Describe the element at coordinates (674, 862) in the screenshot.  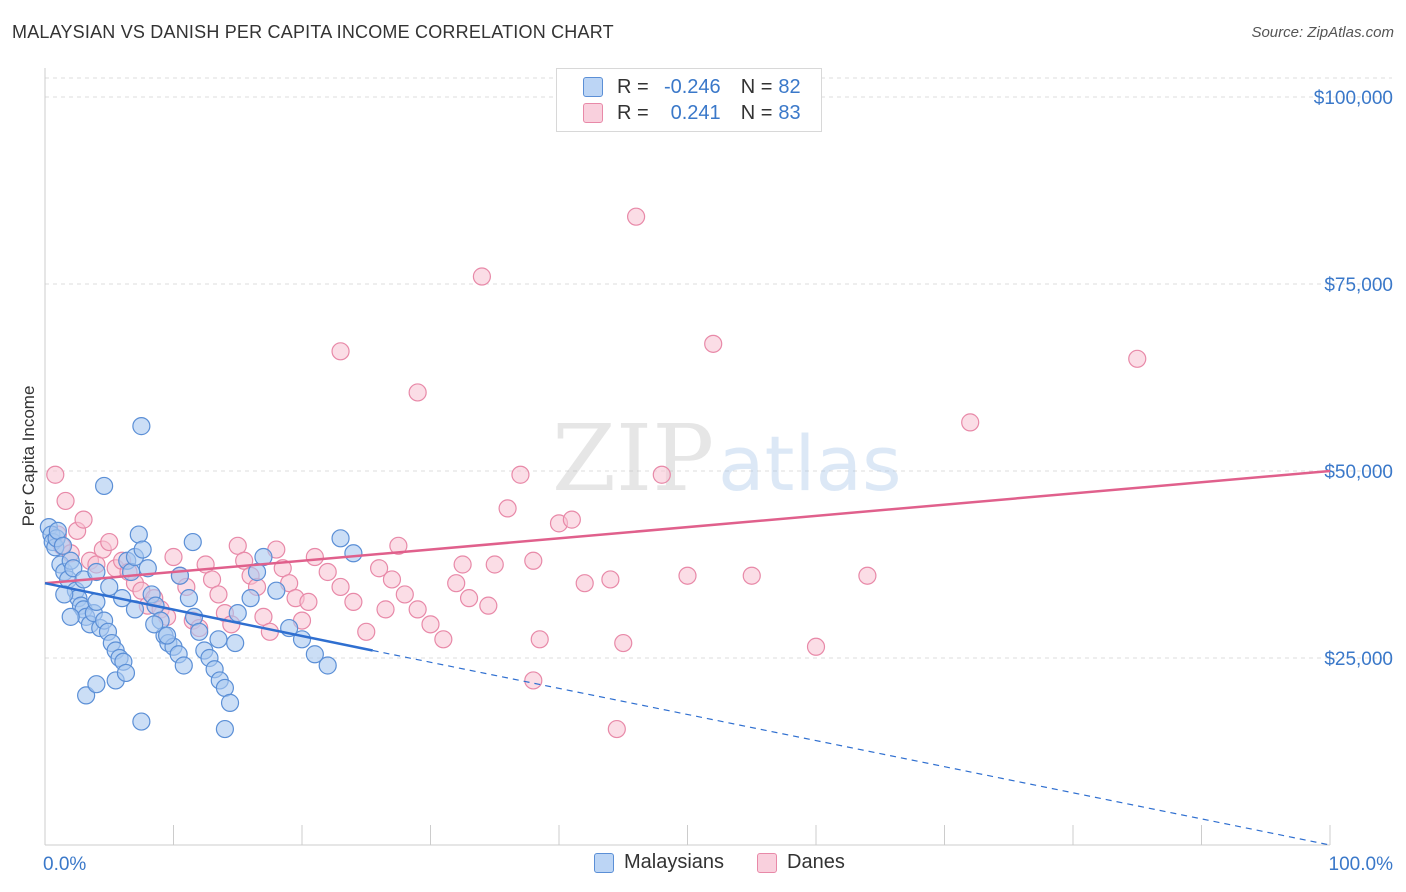
I see `bottom-legend-label-malaysians: Malaysians` at that location.